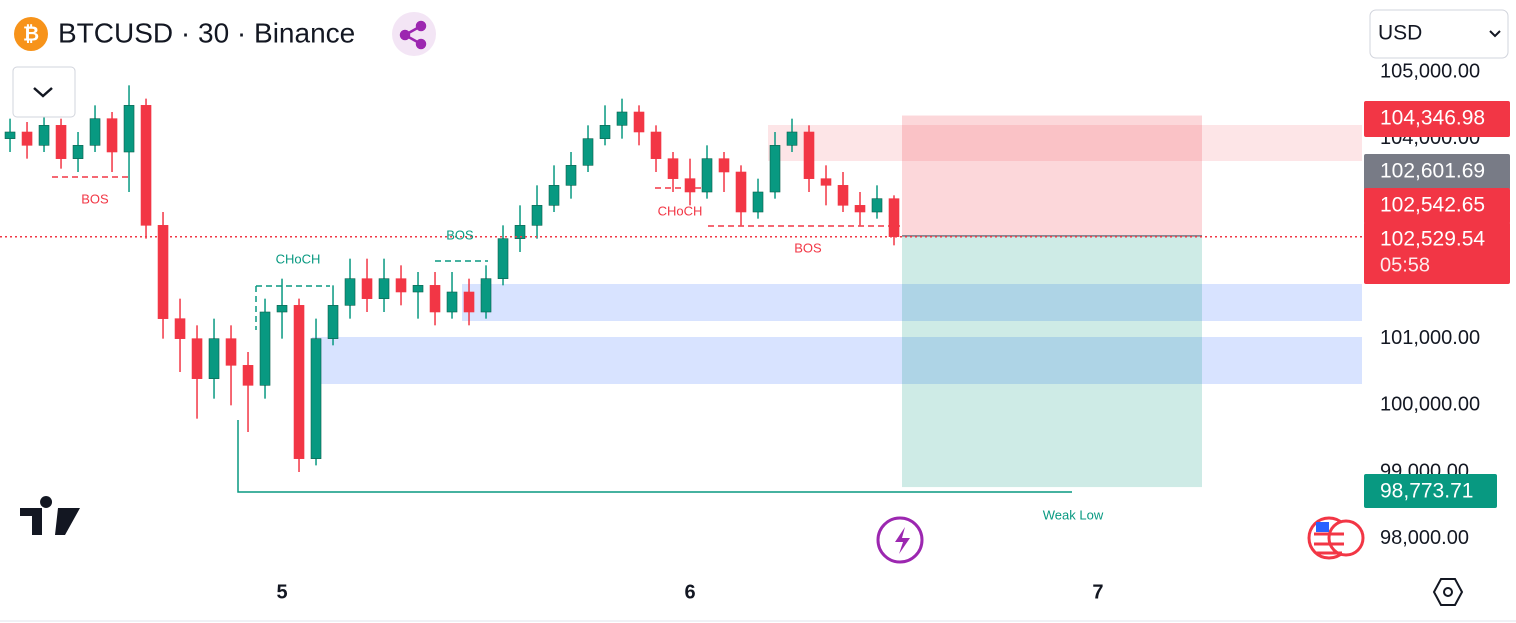  Describe the element at coordinates (1405, 265) in the screenshot. I see `countdown: 05:58` at that location.